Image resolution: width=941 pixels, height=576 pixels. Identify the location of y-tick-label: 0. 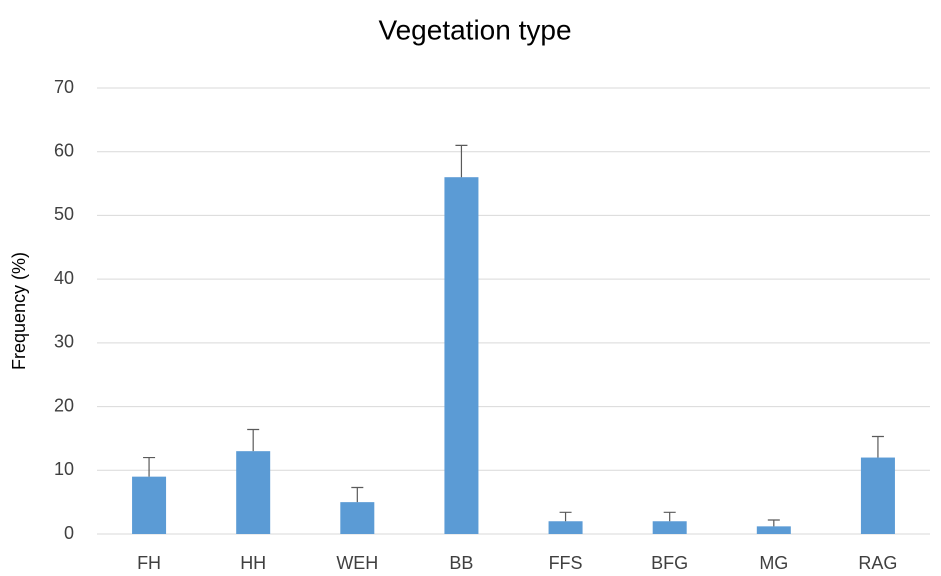
(69, 533).